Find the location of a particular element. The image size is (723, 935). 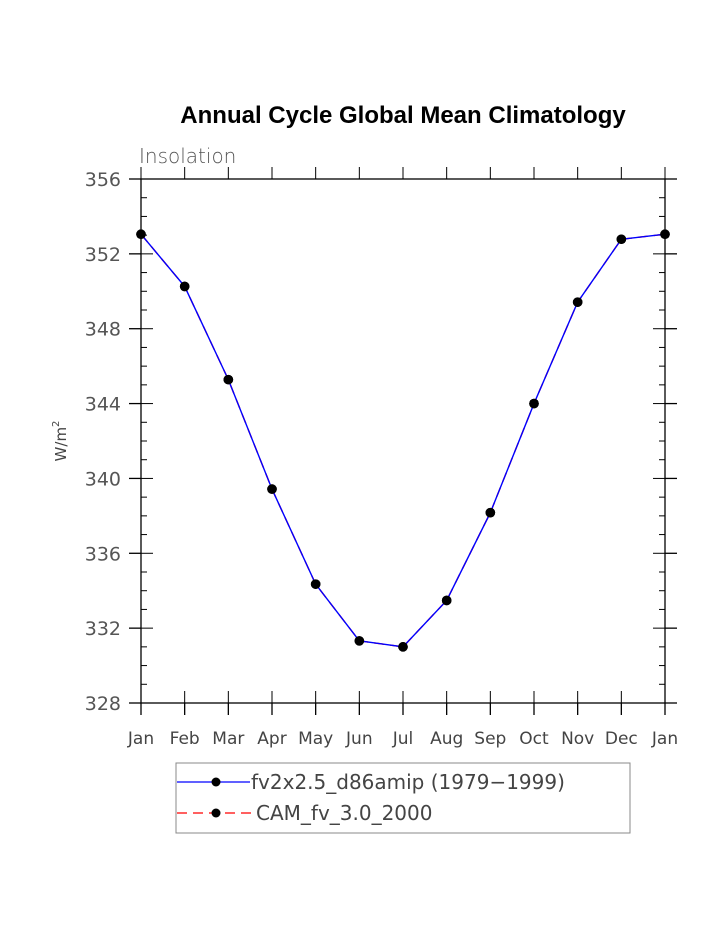

x-tick-label: Nov is located at coordinates (577, 739).